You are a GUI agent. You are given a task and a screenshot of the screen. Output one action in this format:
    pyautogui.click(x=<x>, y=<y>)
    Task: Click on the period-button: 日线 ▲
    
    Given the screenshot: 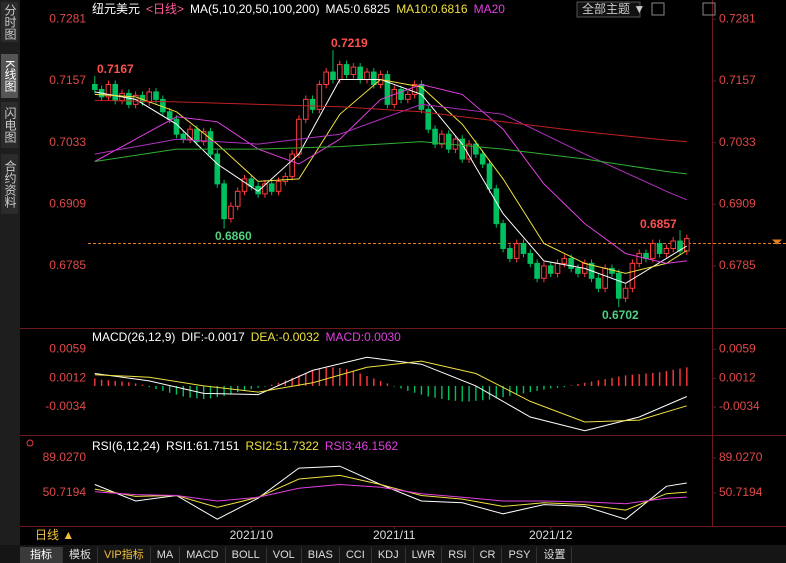 What is the action you would take?
    pyautogui.click(x=54, y=535)
    